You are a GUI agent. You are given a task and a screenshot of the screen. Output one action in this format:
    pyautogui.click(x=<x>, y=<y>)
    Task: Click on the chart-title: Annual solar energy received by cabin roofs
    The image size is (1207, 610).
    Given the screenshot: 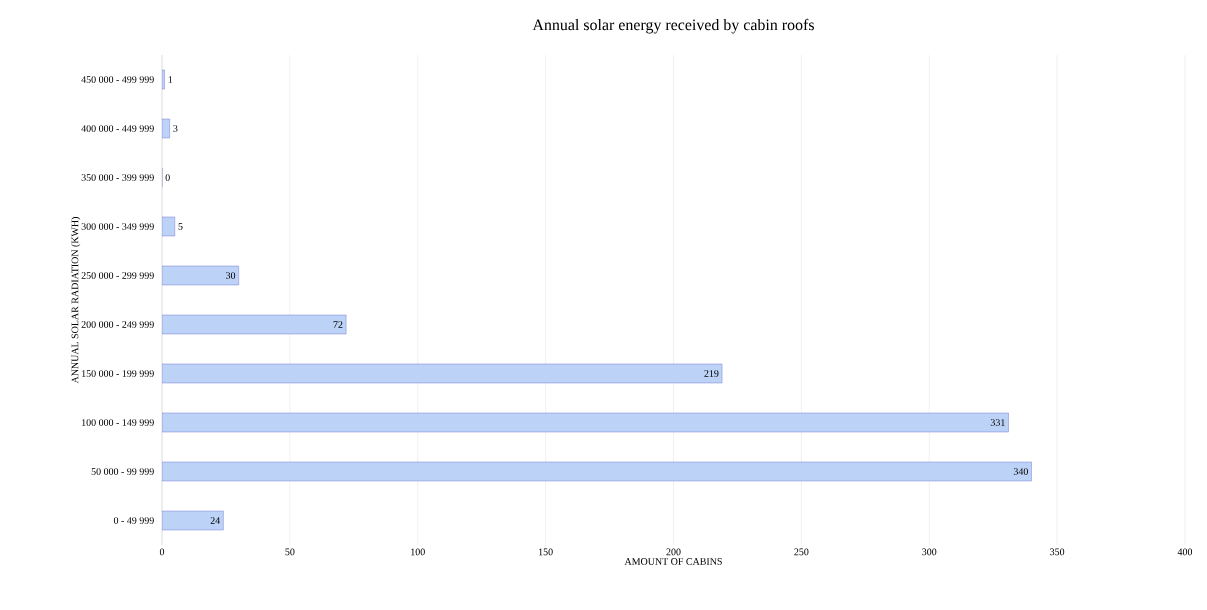 What is the action you would take?
    pyautogui.click(x=673, y=26)
    